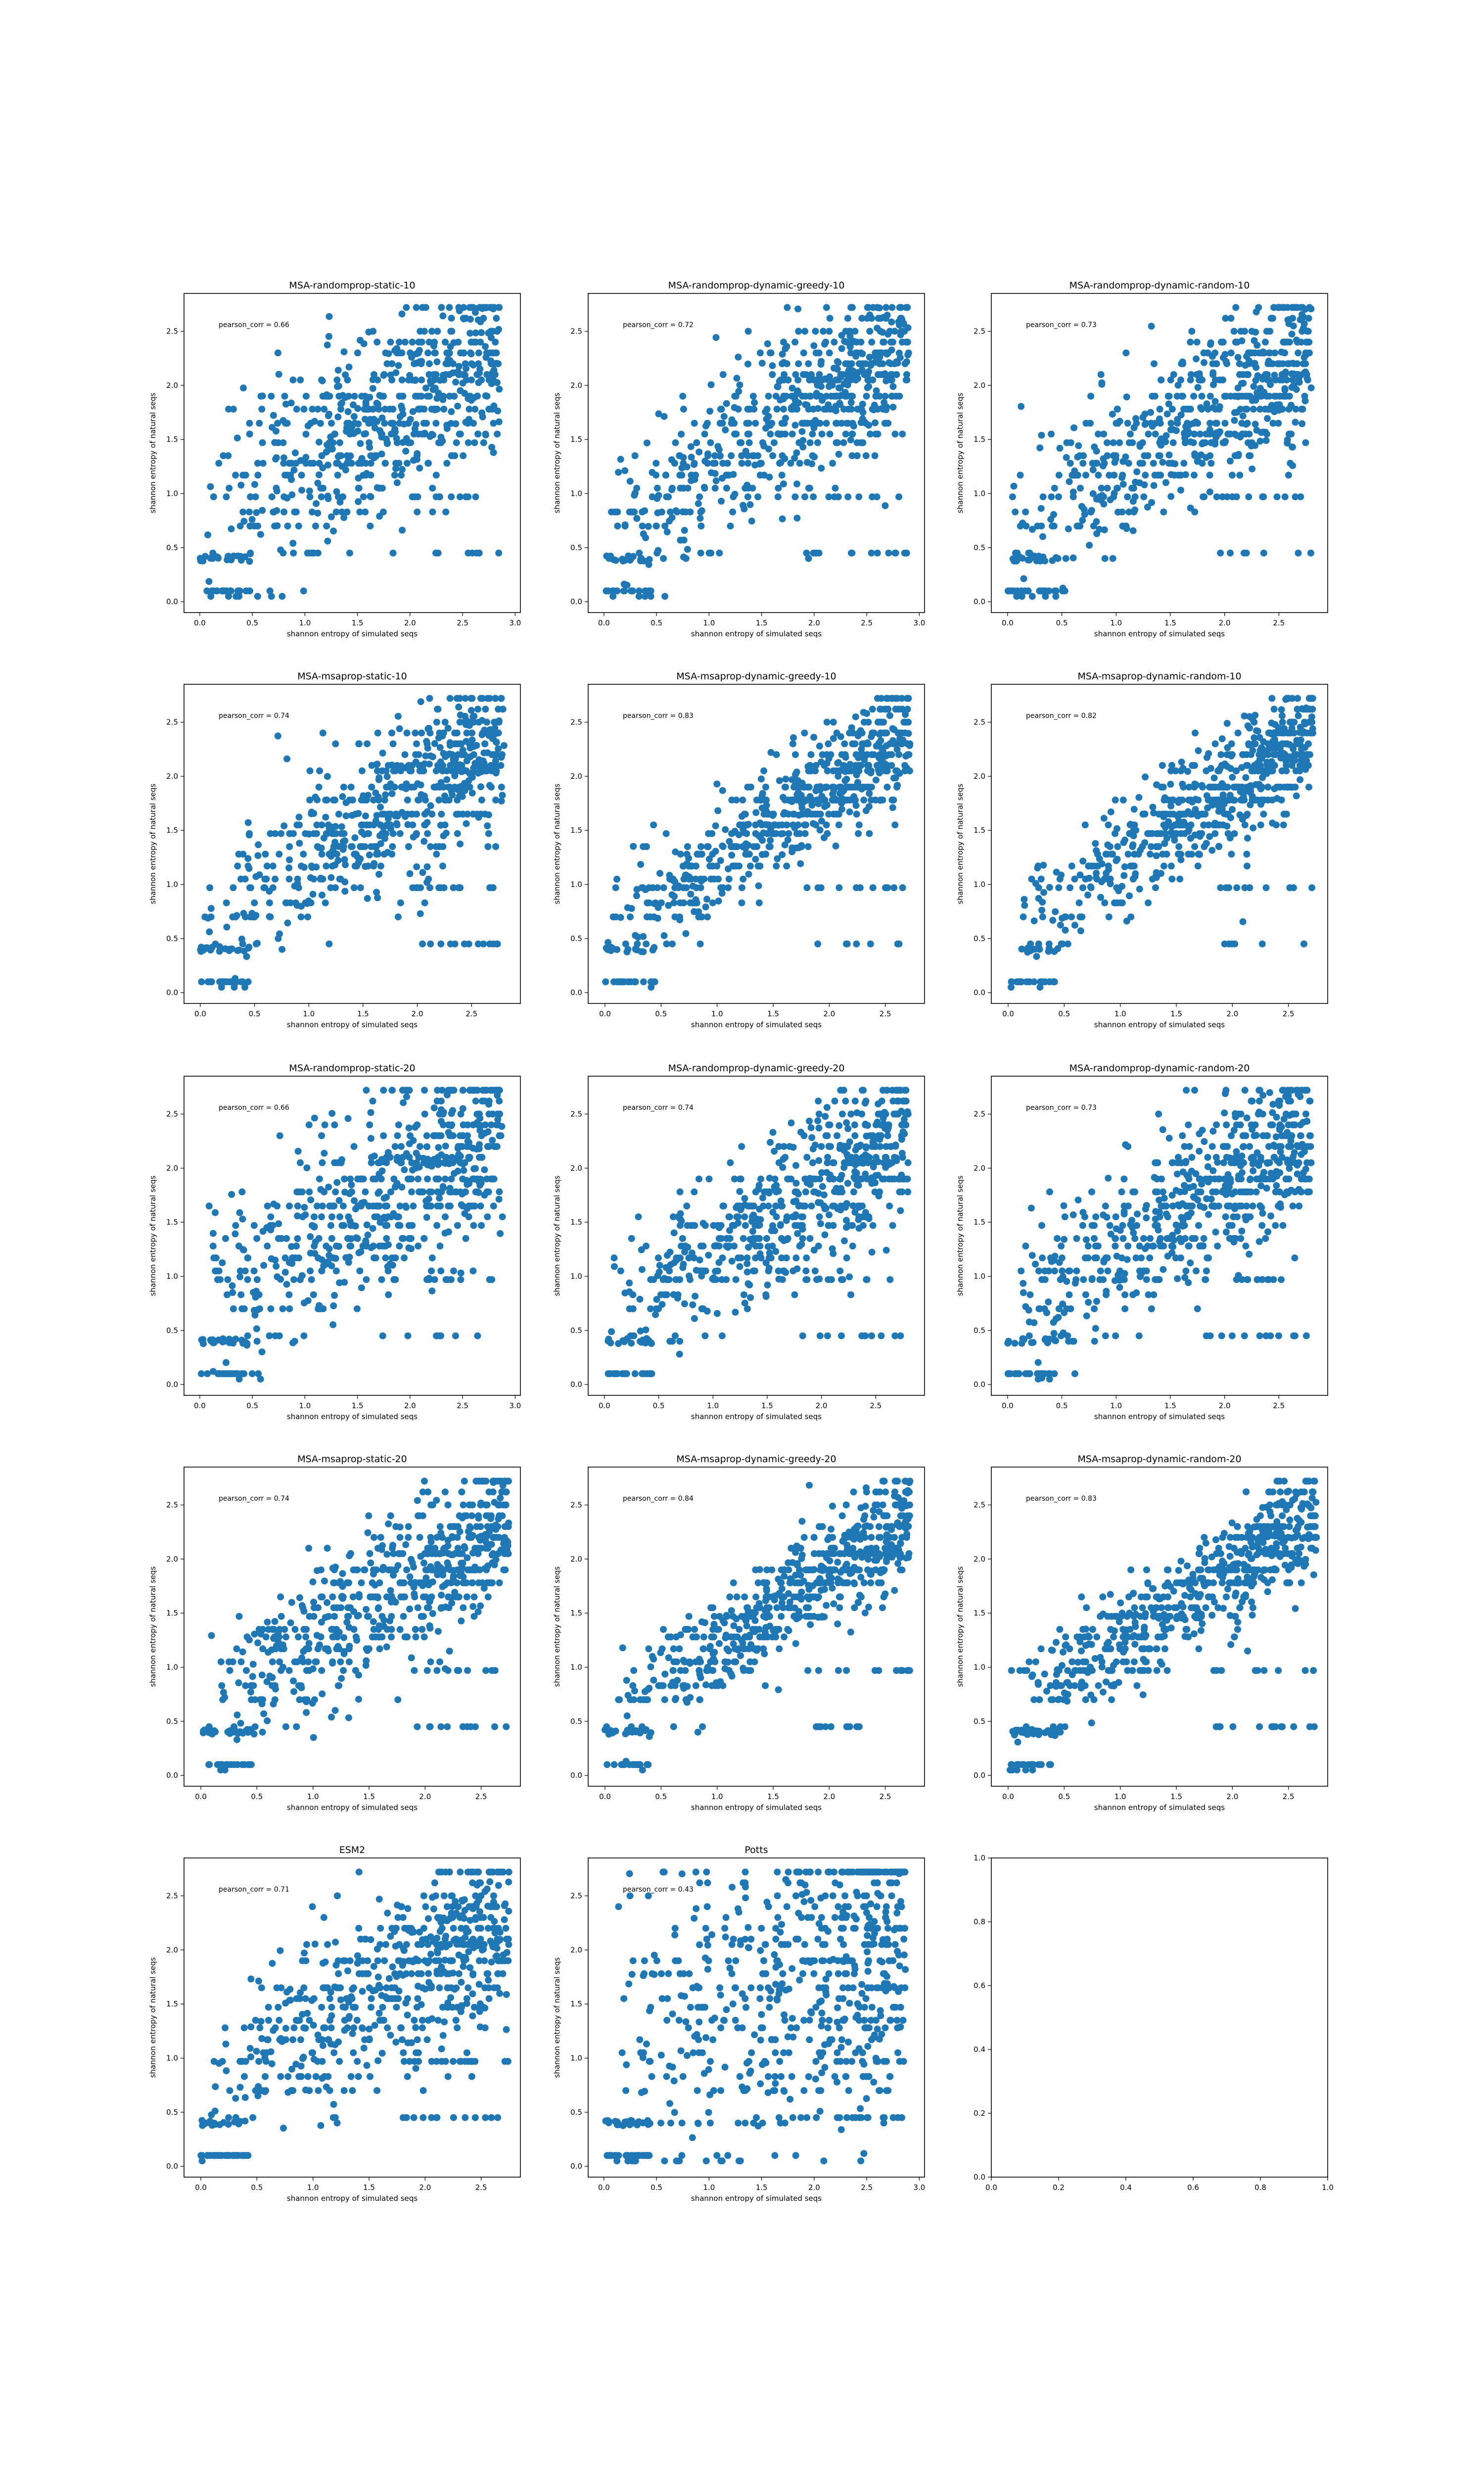 This screenshot has width=1484, height=2474. What do you see at coordinates (1120, 1014) in the screenshot?
I see `x-tick-label: 1.0` at bounding box center [1120, 1014].